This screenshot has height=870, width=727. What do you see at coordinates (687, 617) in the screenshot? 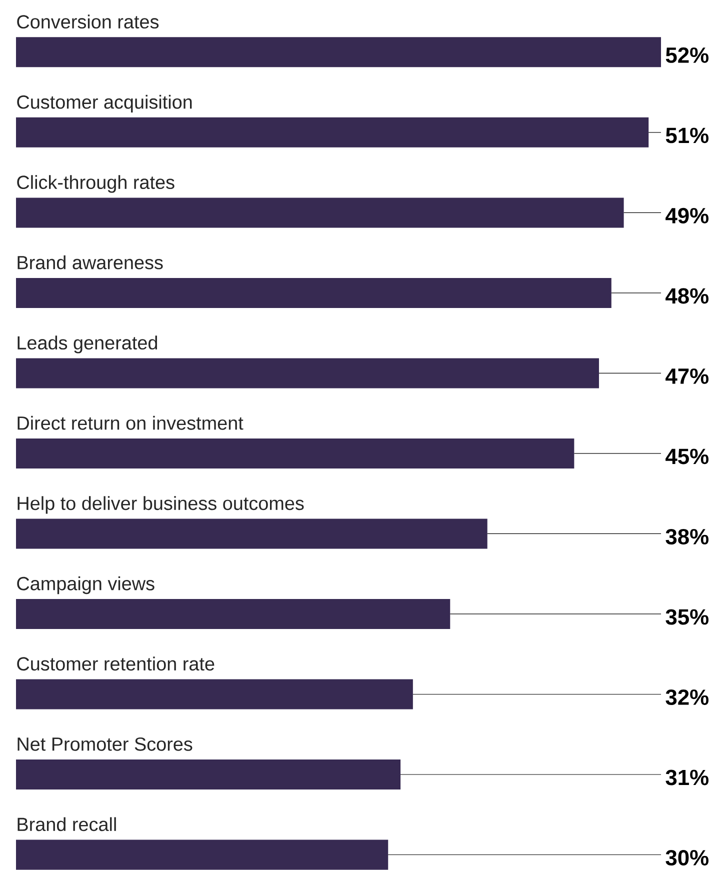
I see `data-label: 35%` at bounding box center [687, 617].